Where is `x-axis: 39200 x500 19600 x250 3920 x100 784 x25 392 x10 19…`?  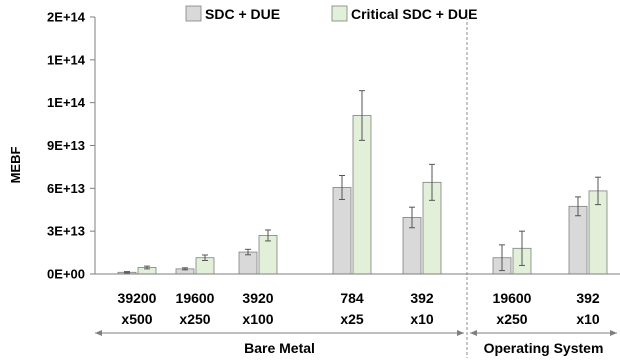
x-axis: 39200 x500 19600 x250 3920 x100 784 x25 392 x10 19… is located at coordinates (357, 300).